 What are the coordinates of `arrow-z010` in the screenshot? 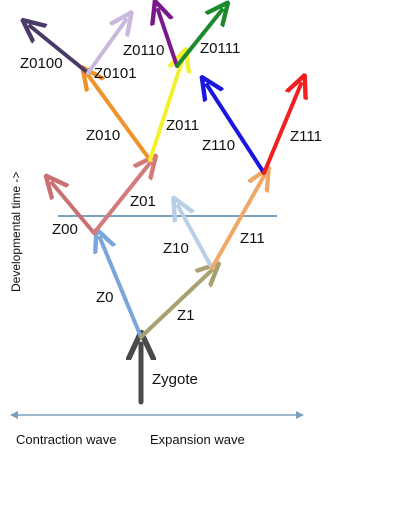 It's located at (120, 118).